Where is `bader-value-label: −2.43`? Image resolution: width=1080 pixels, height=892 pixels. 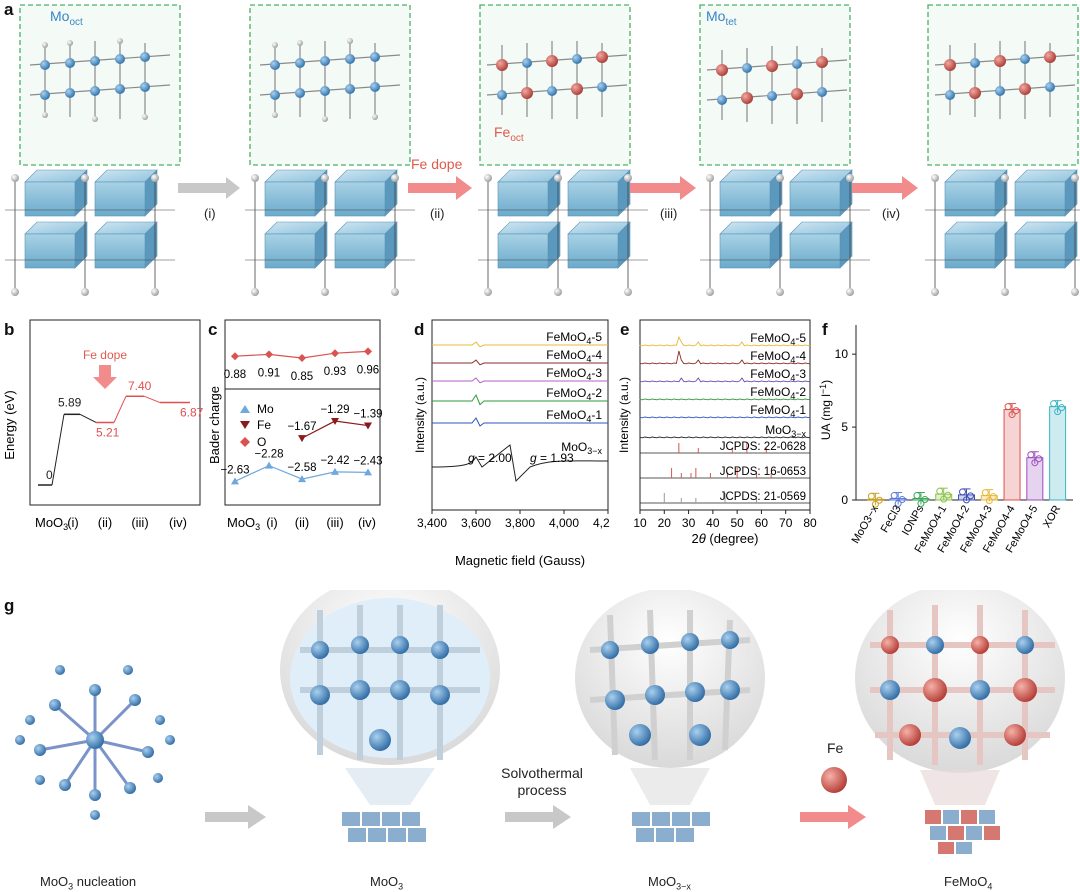
bader-value-label: −2.43 is located at coordinates (367, 461).